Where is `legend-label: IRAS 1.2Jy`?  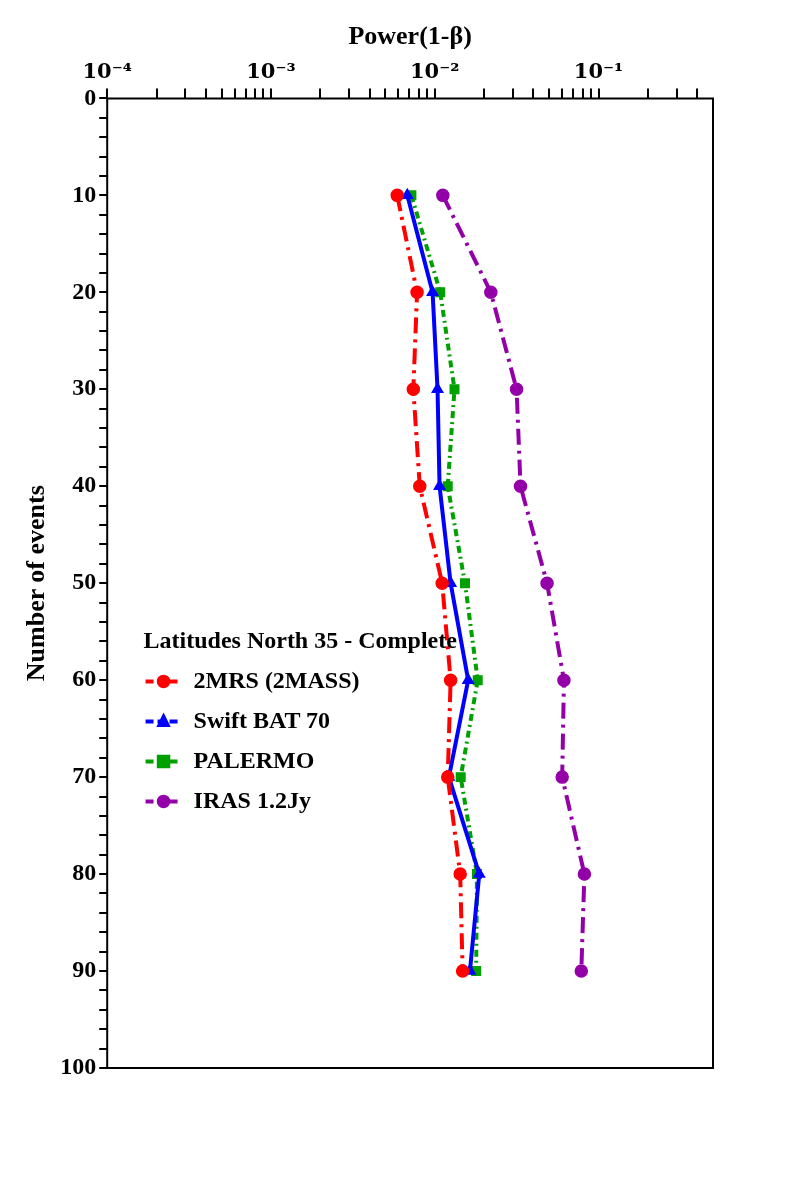 legend-label: IRAS 1.2Jy is located at coordinates (252, 799).